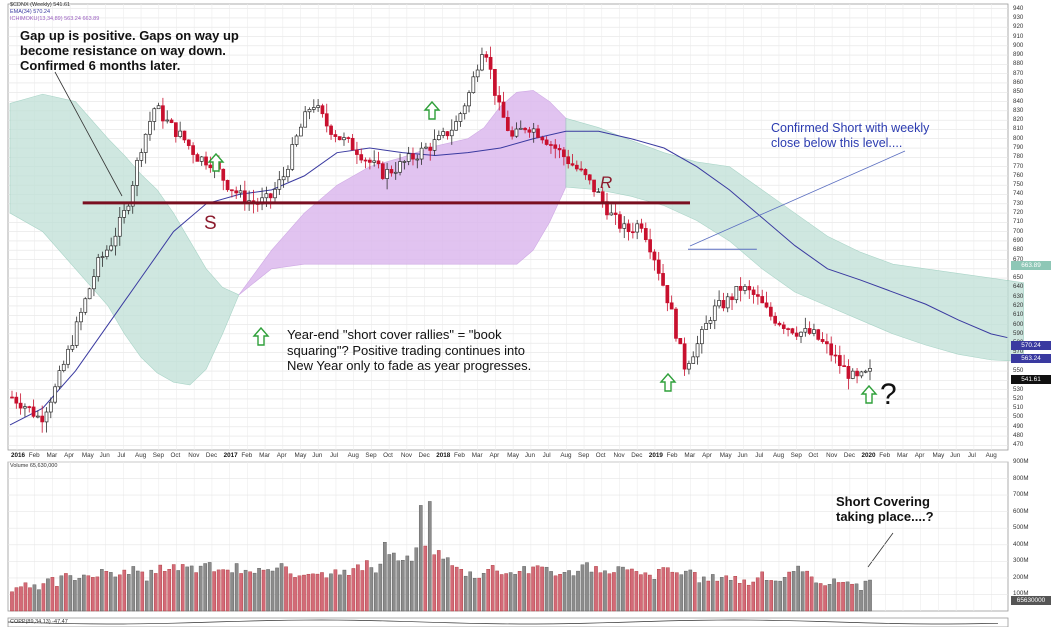  I want to click on r-mark: R, so click(606, 182).